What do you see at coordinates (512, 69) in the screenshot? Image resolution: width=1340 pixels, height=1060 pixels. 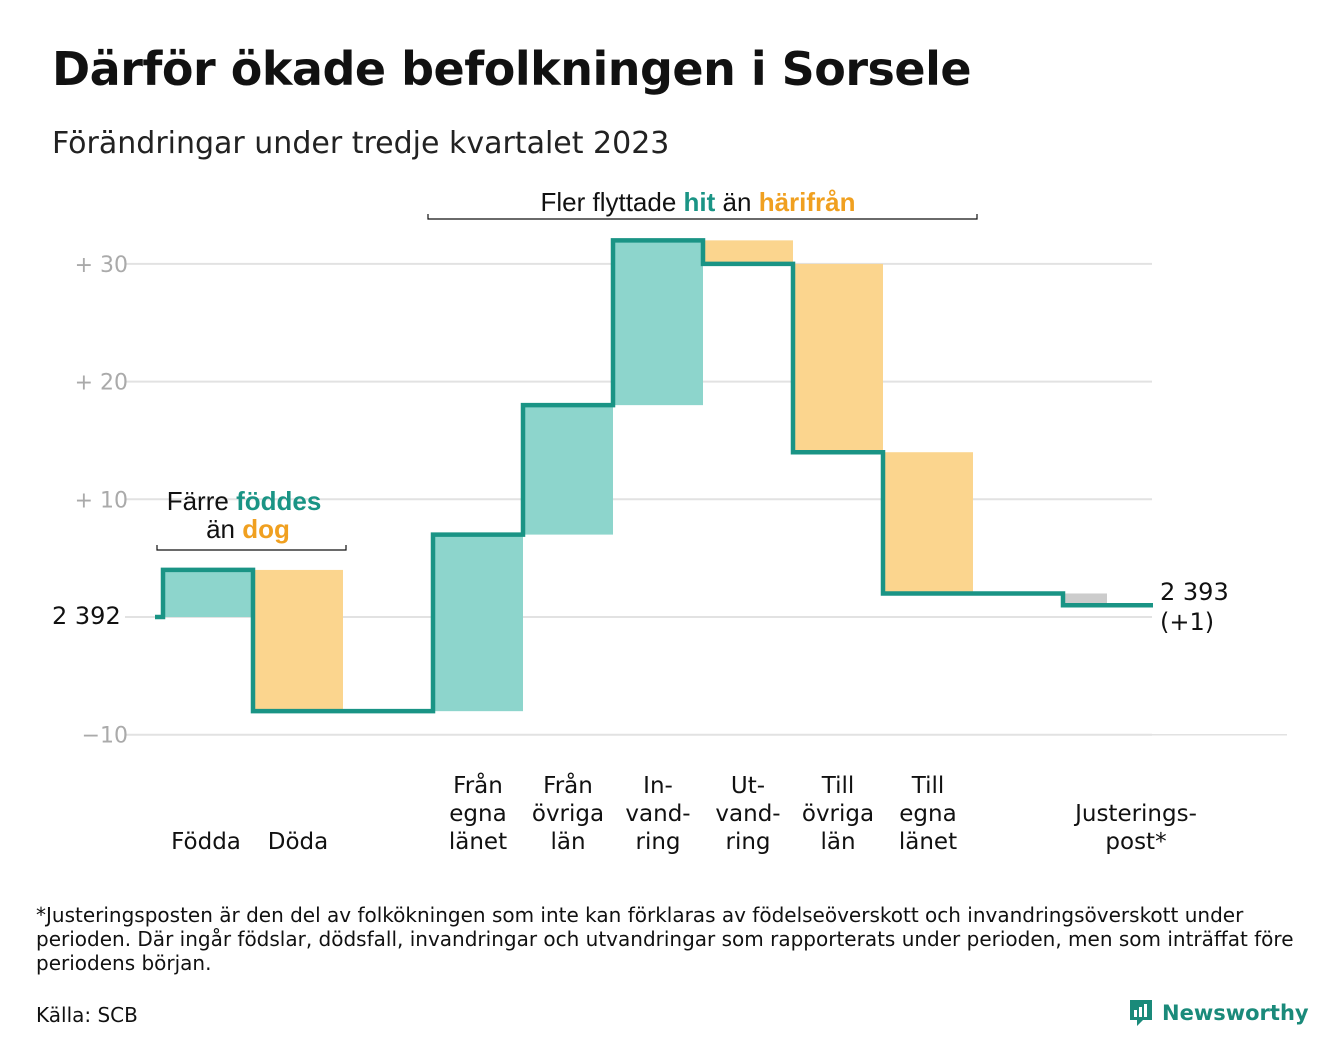 I see `chart-title: Därför ökade befolkningen i Sorsele` at bounding box center [512, 69].